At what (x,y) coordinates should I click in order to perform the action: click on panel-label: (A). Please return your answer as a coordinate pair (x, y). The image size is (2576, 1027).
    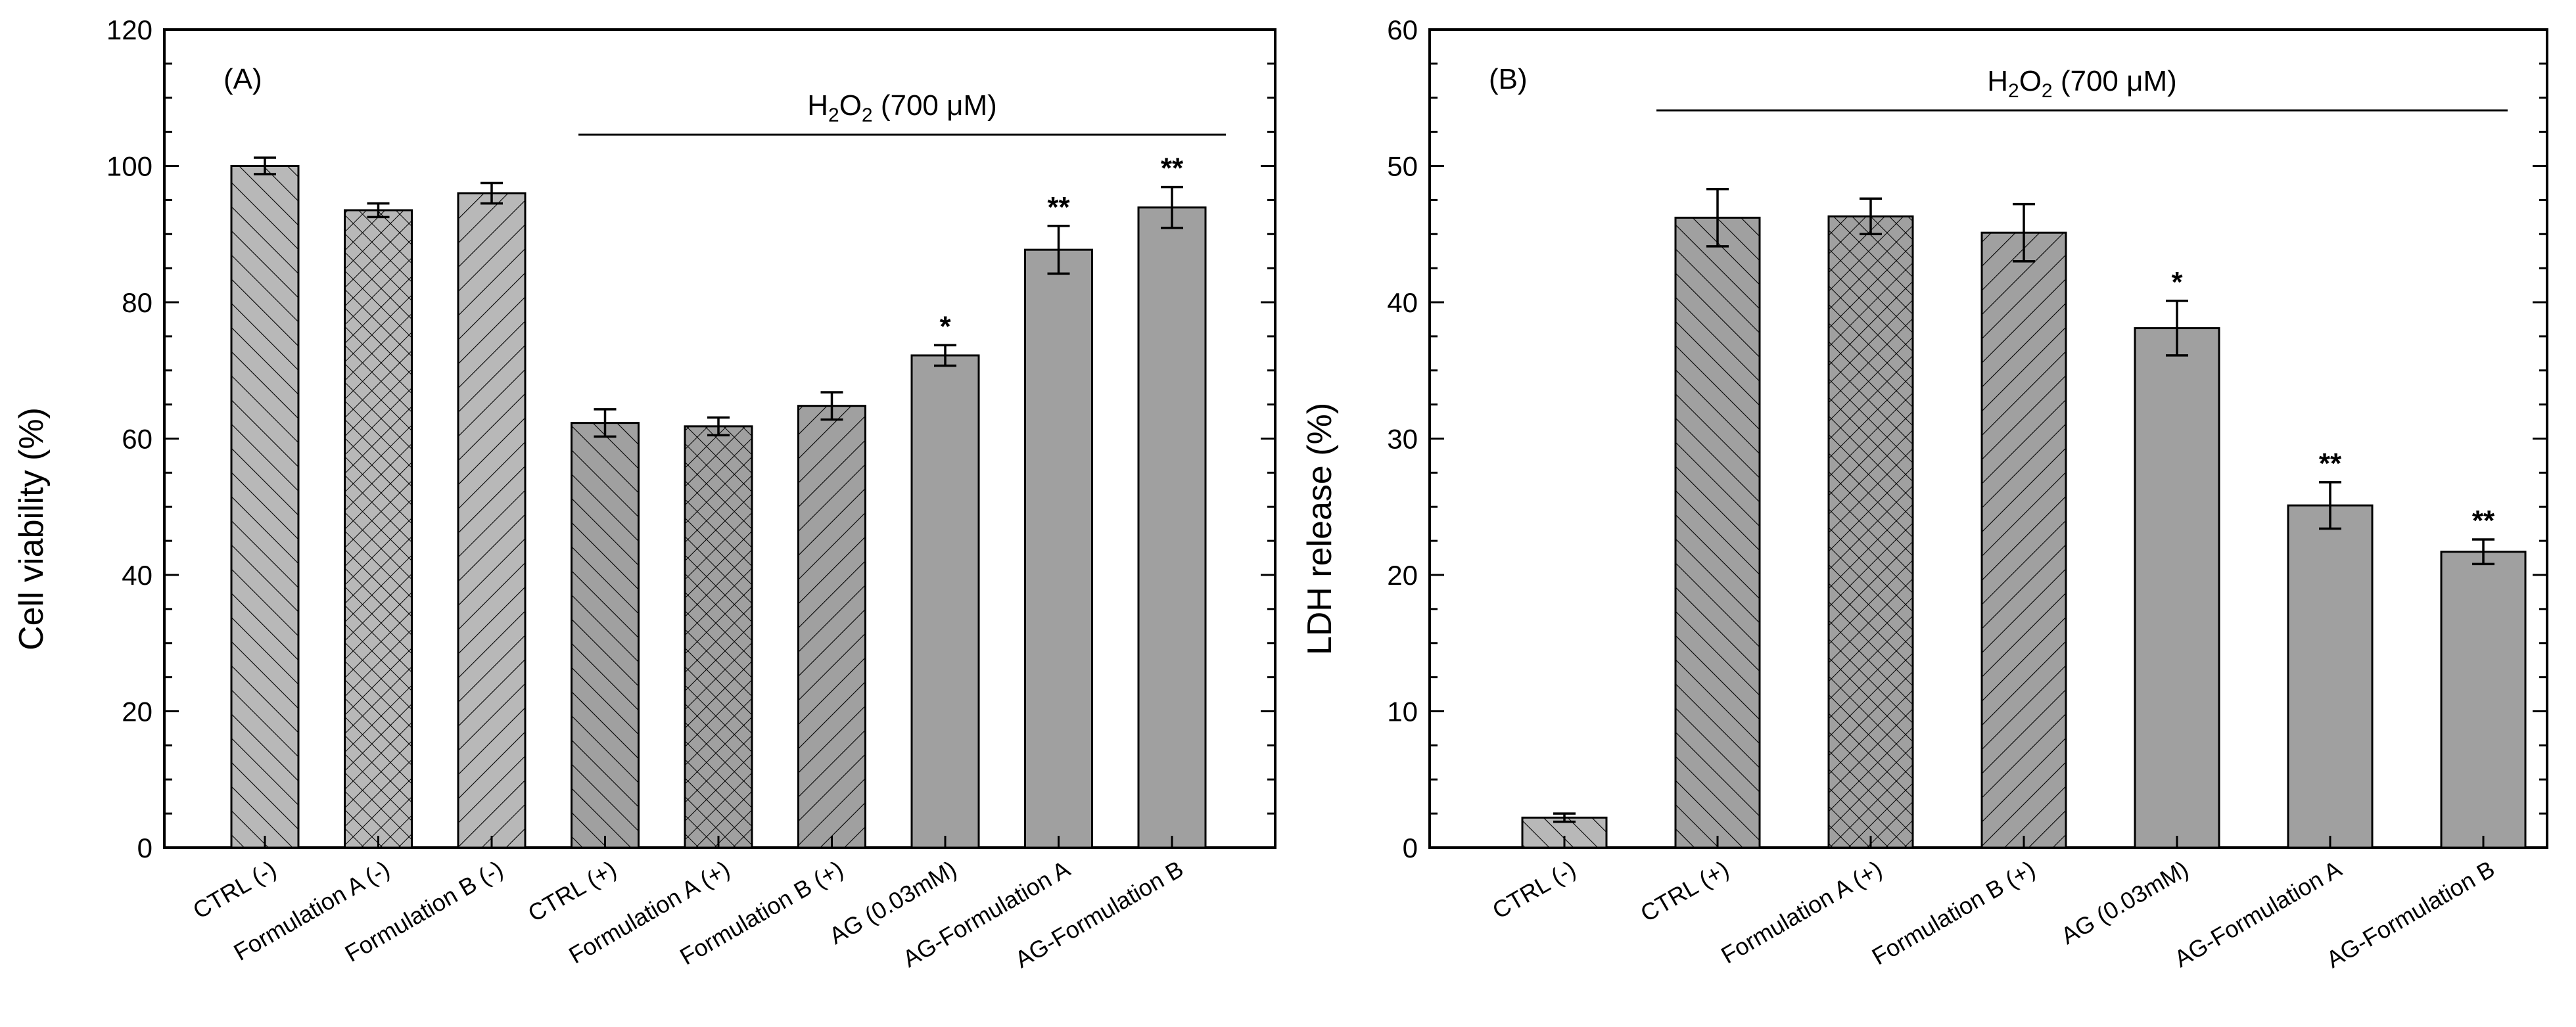
    Looking at the image, I should click on (242, 79).